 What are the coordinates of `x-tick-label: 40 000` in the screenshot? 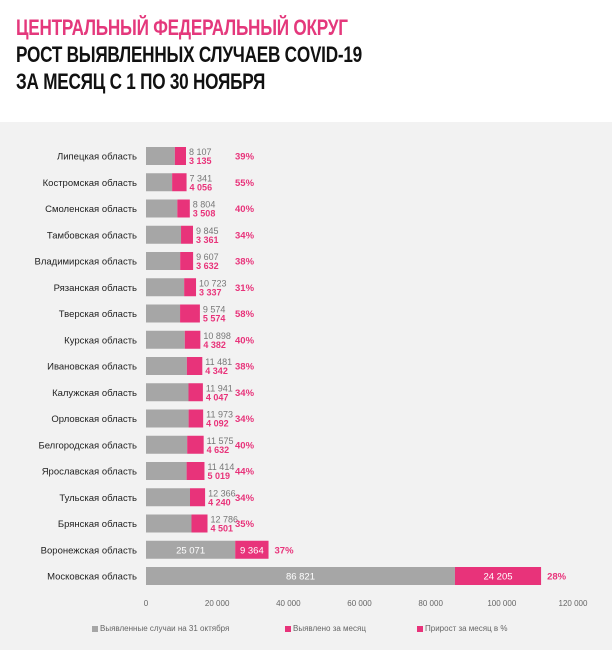 It's located at (288, 603).